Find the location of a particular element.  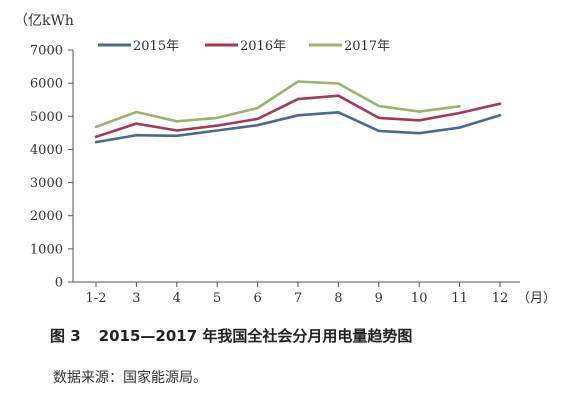

x-tick-label: 7 is located at coordinates (298, 298).